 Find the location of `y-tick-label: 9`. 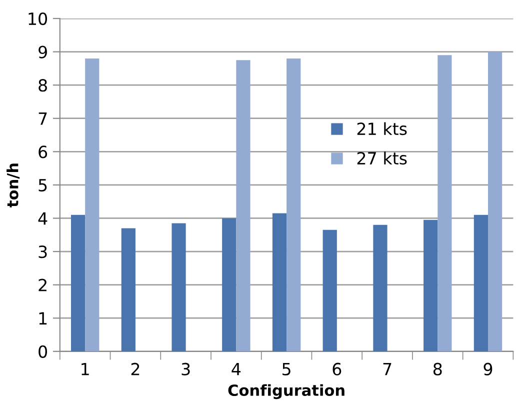

y-tick-label: 9 is located at coordinates (42, 52).